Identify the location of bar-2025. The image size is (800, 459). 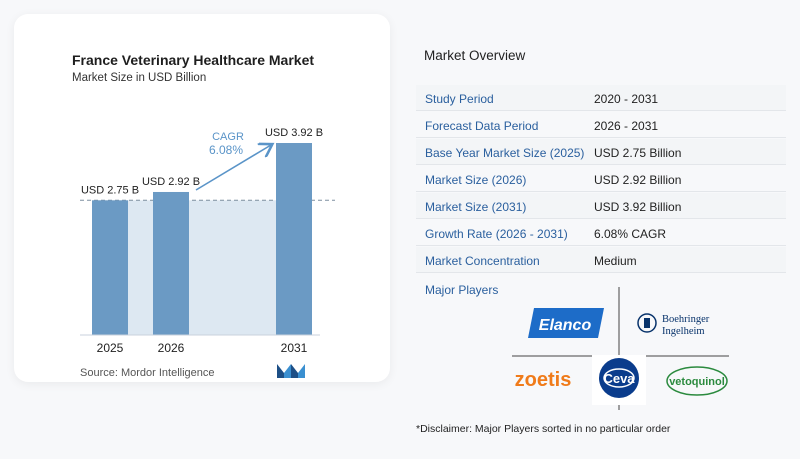
(110, 267).